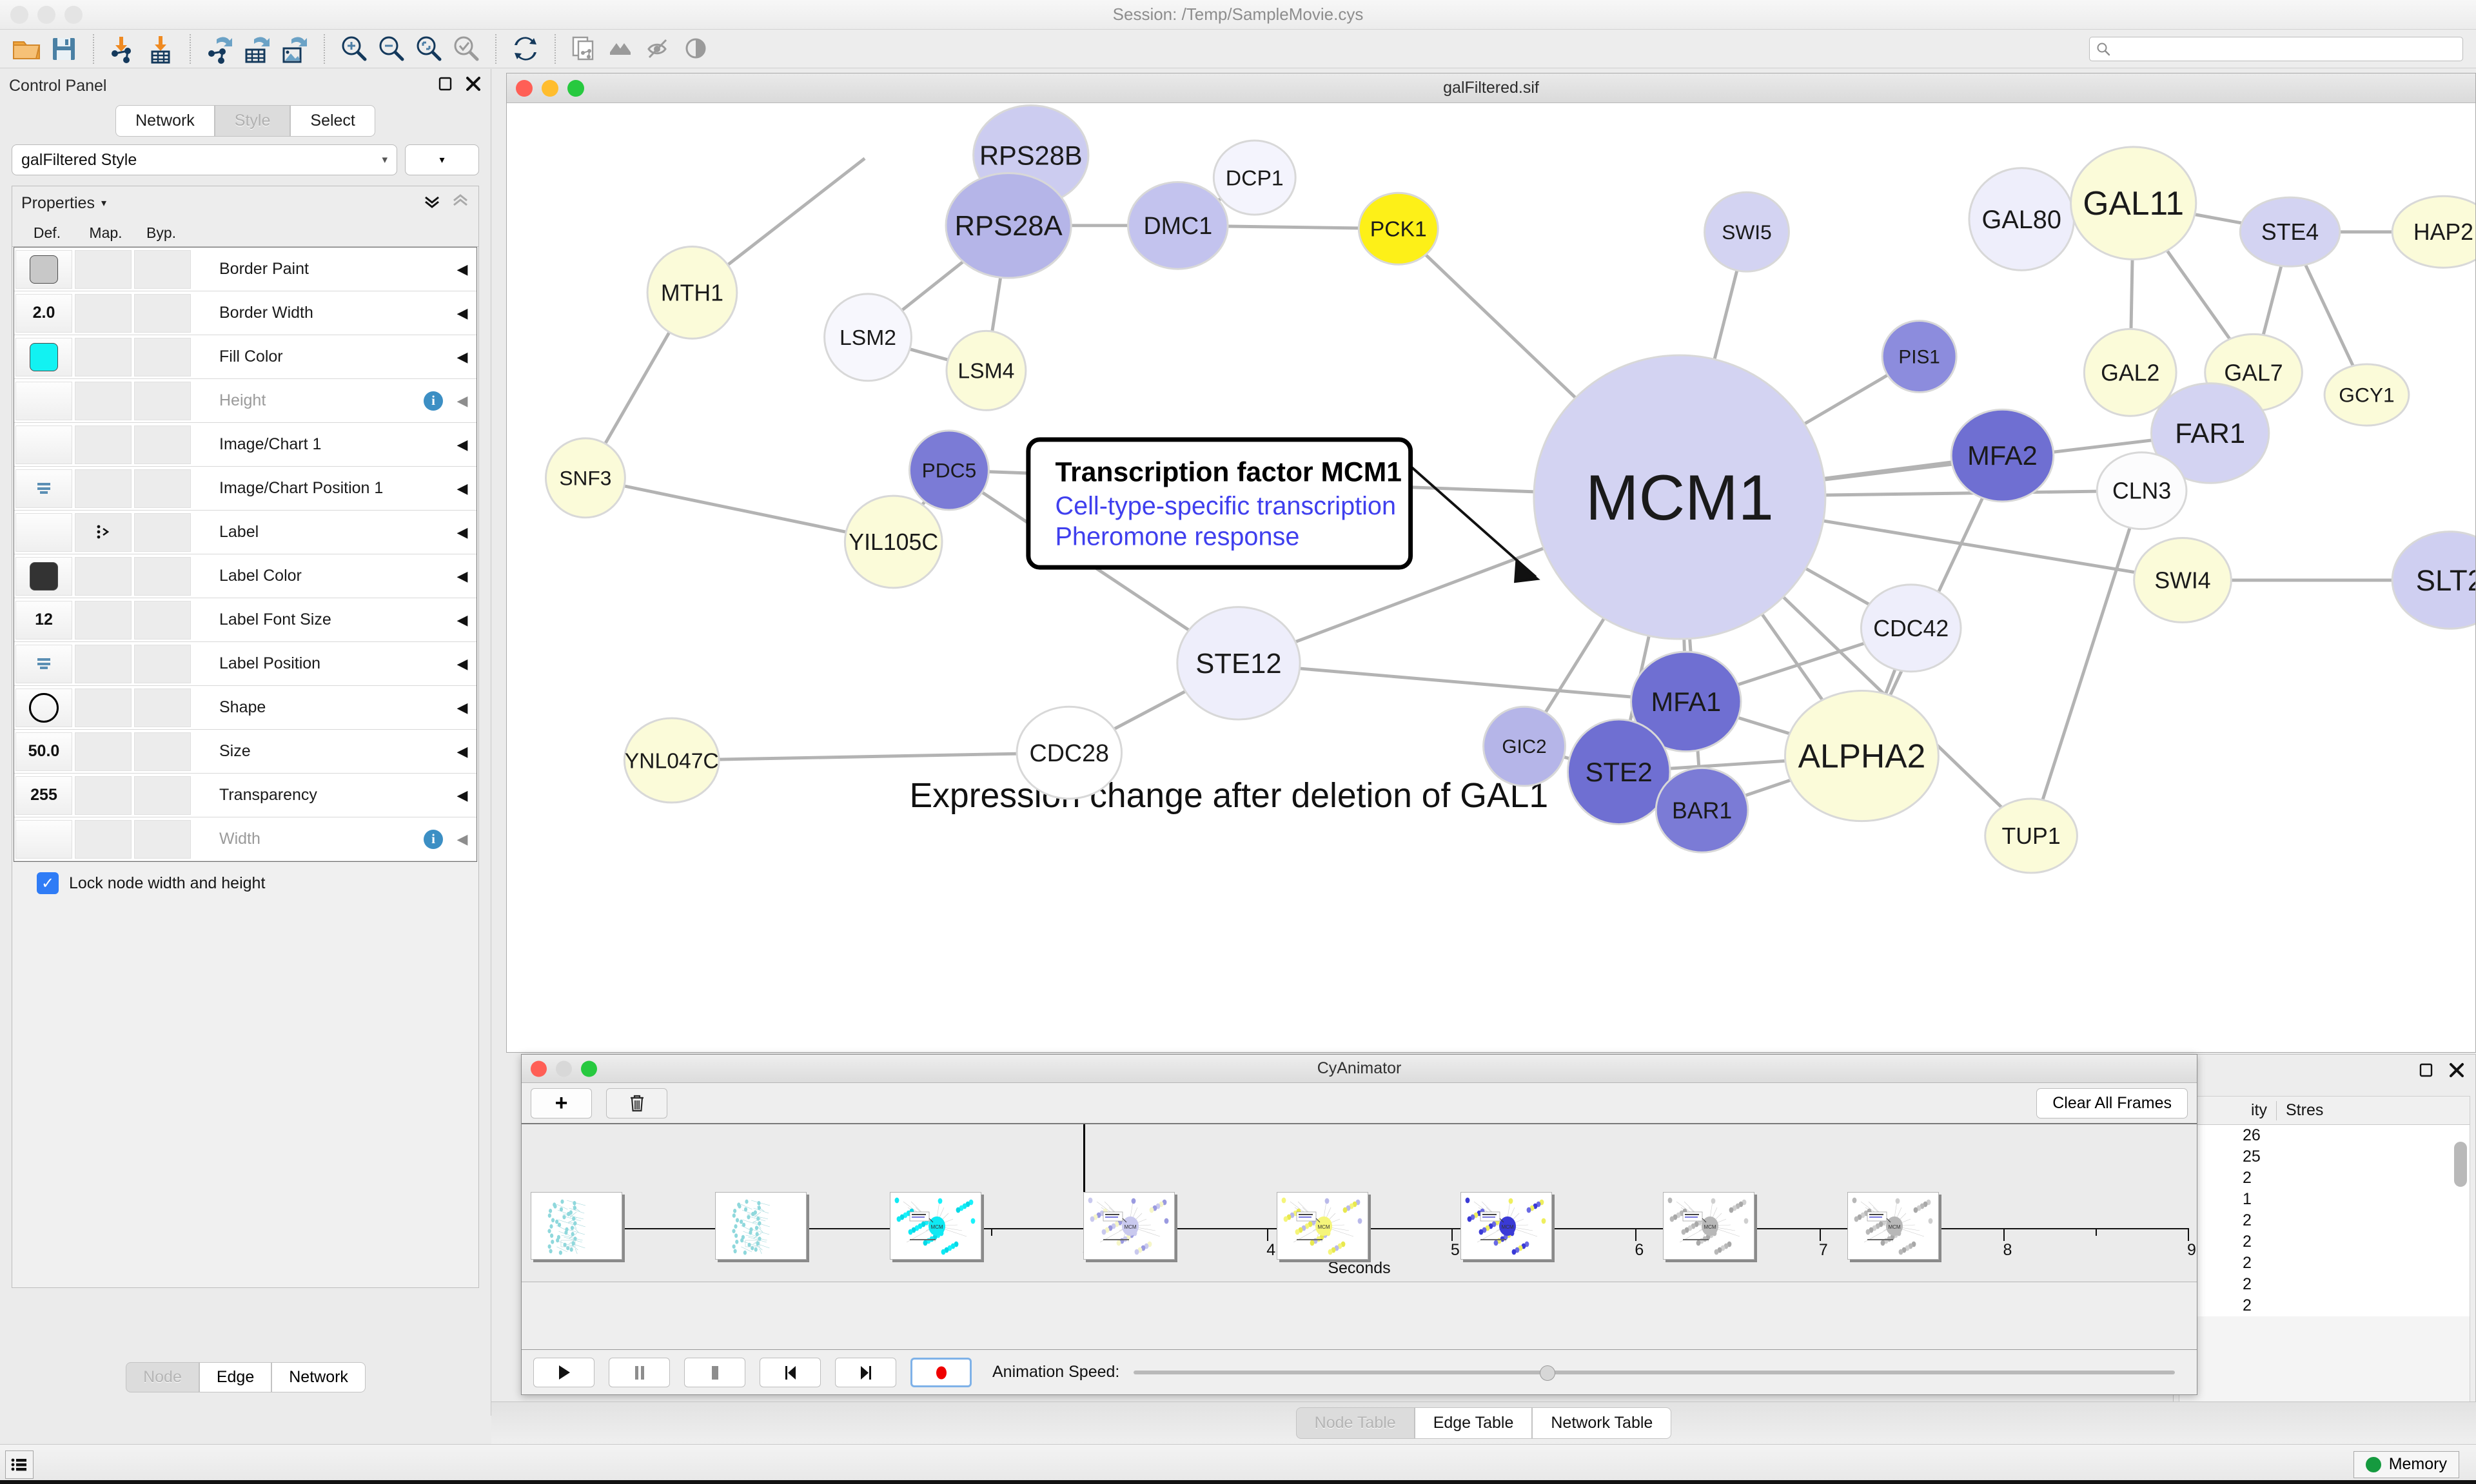  Describe the element at coordinates (1177, 536) in the screenshot. I see `tooltip-line-2: Pheromone response` at that location.